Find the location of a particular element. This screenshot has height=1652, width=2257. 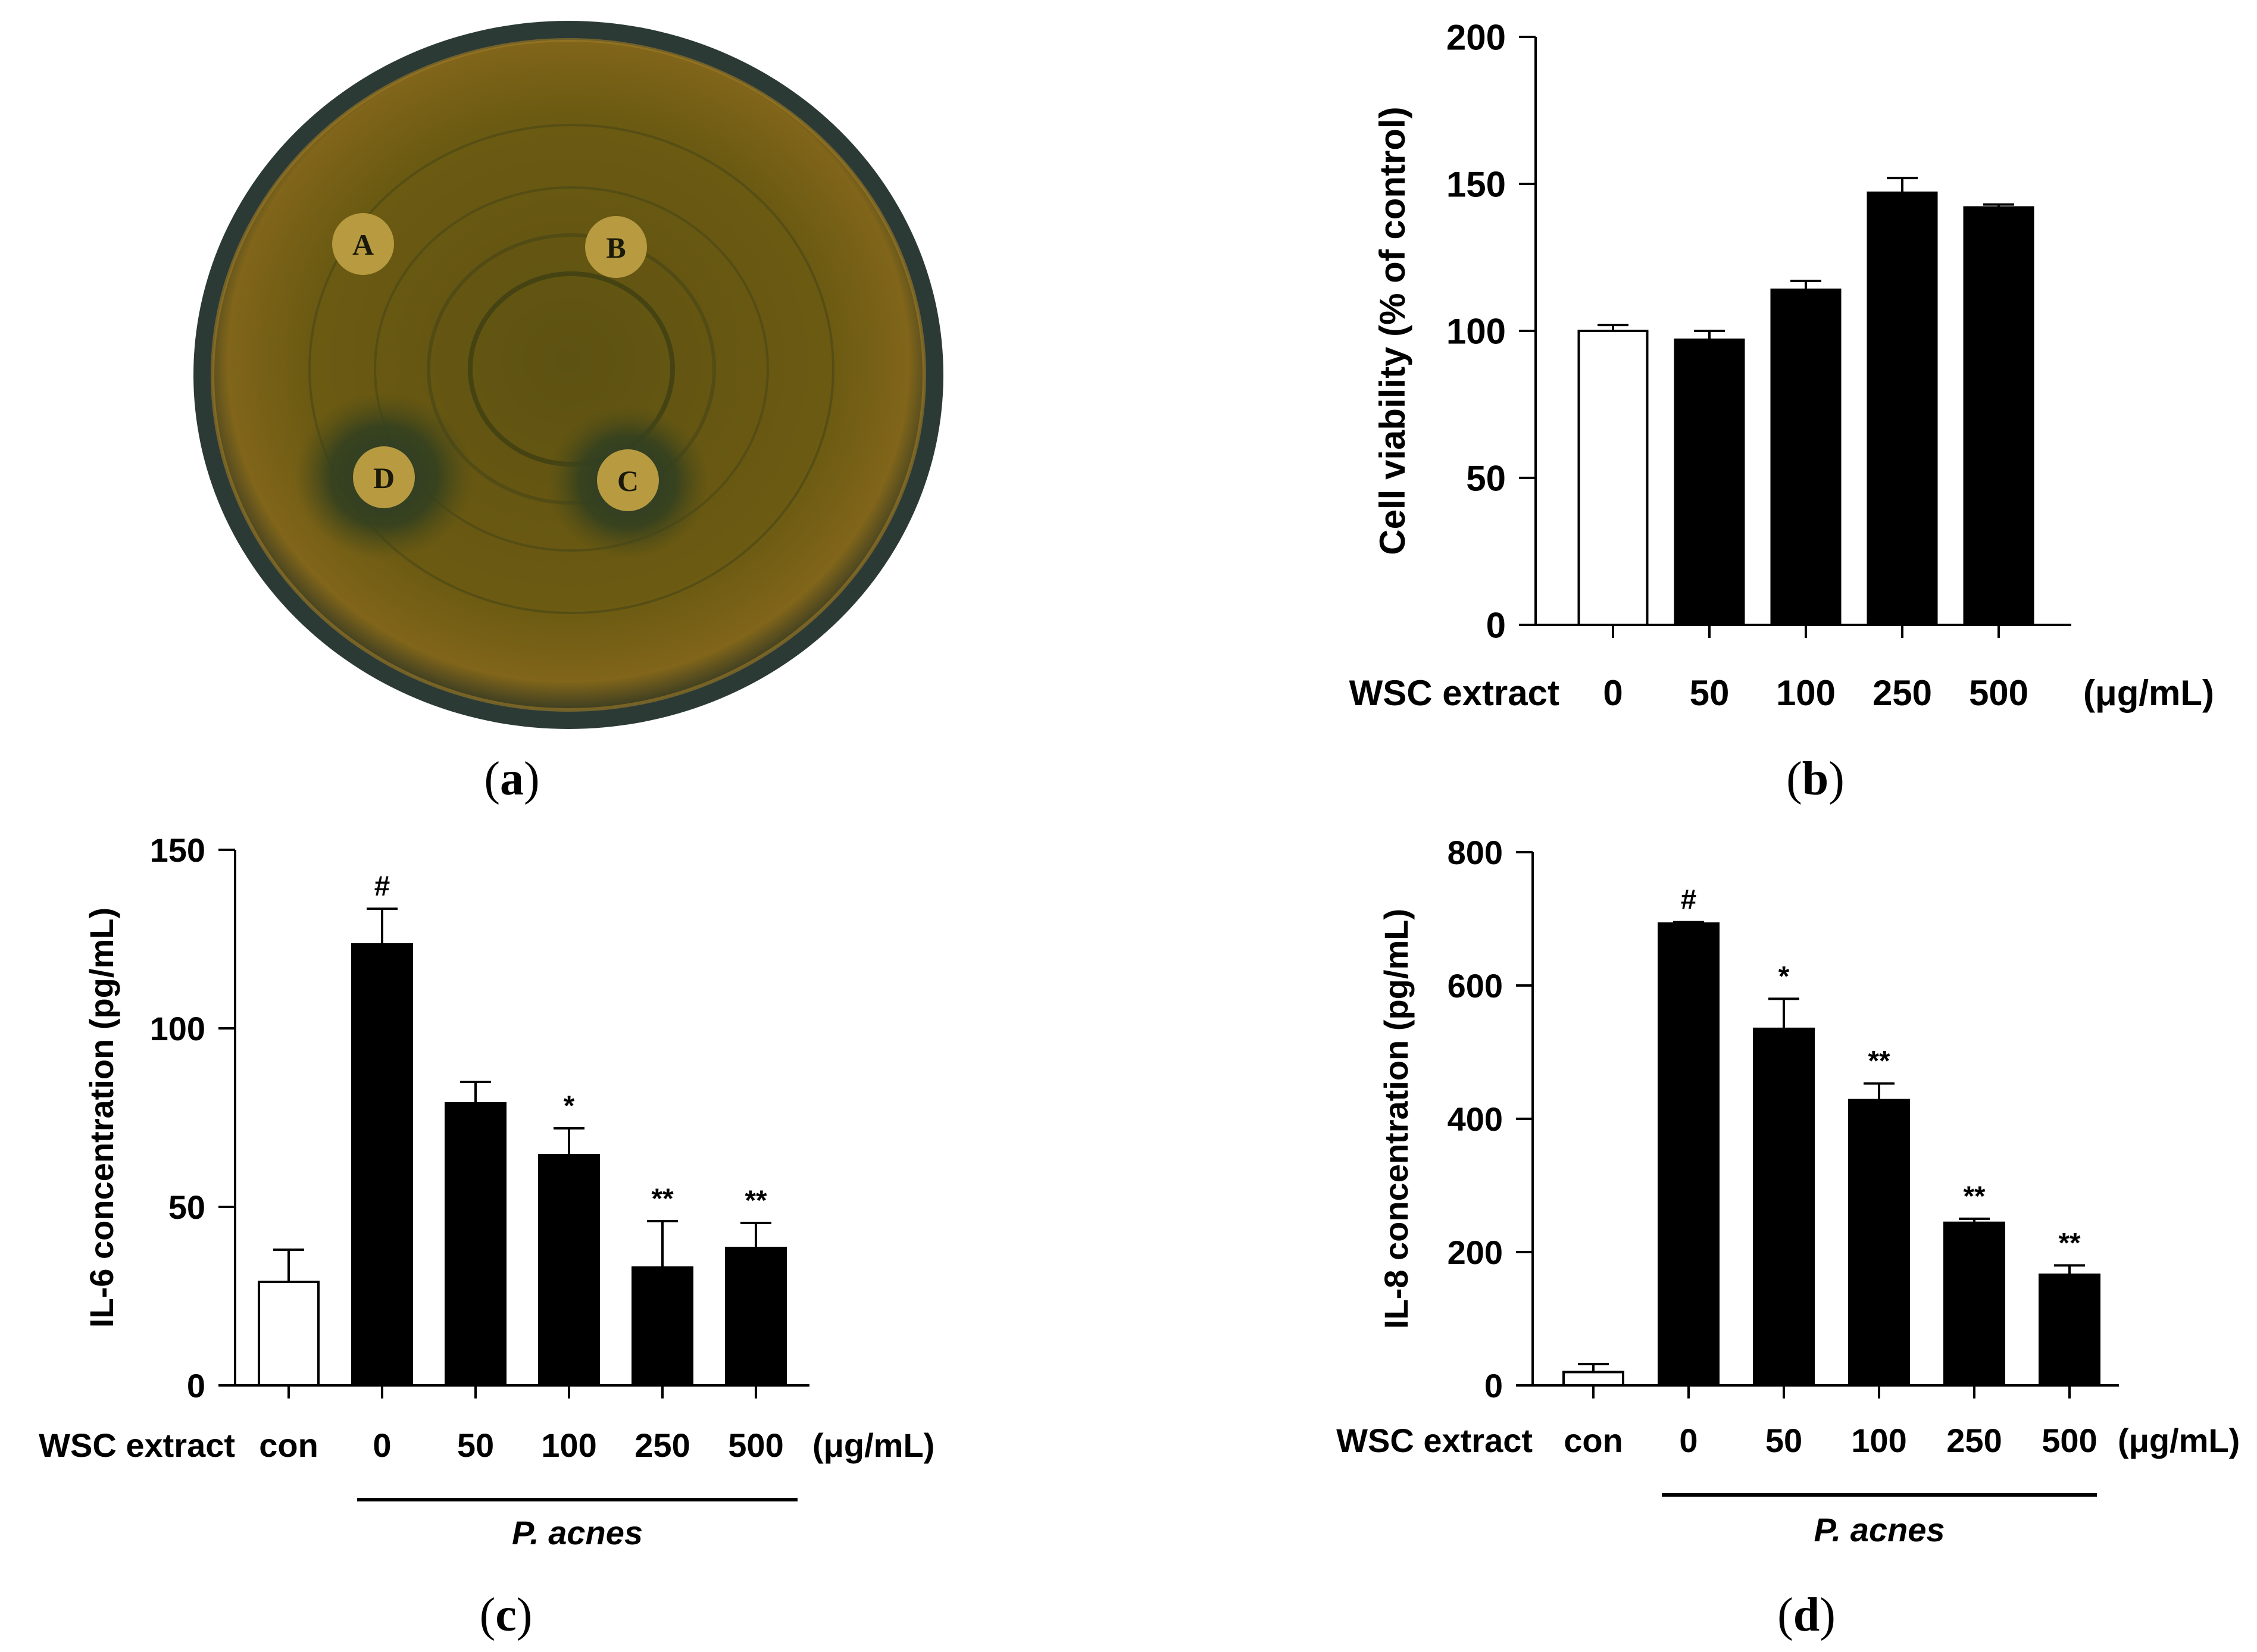

b-category-label: 50 is located at coordinates (1710, 693).